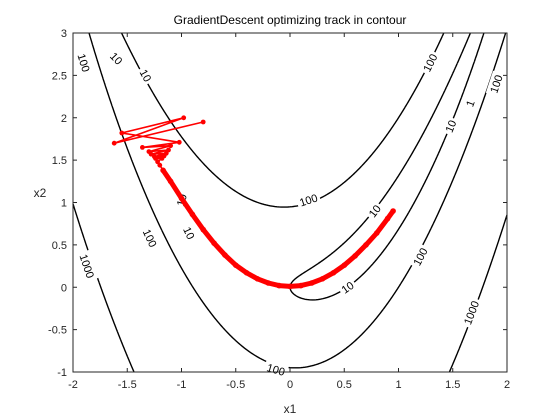  Describe the element at coordinates (64, 119) in the screenshot. I see `y-tick-label: 2` at that location.